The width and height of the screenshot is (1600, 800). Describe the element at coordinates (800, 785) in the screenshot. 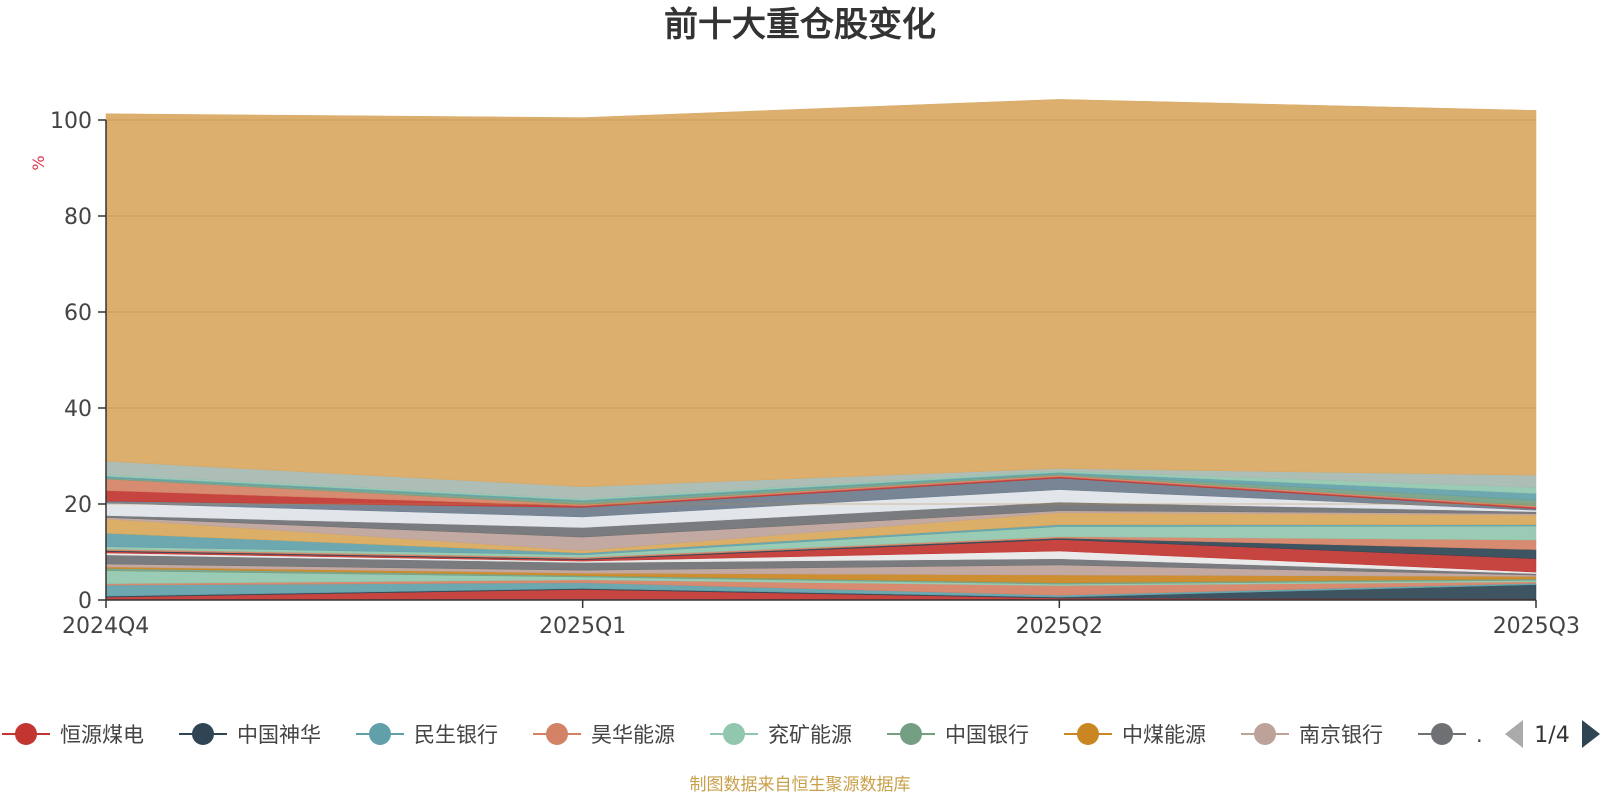

I see `source-note: 制图数据来自恒生聚源数据库` at that location.